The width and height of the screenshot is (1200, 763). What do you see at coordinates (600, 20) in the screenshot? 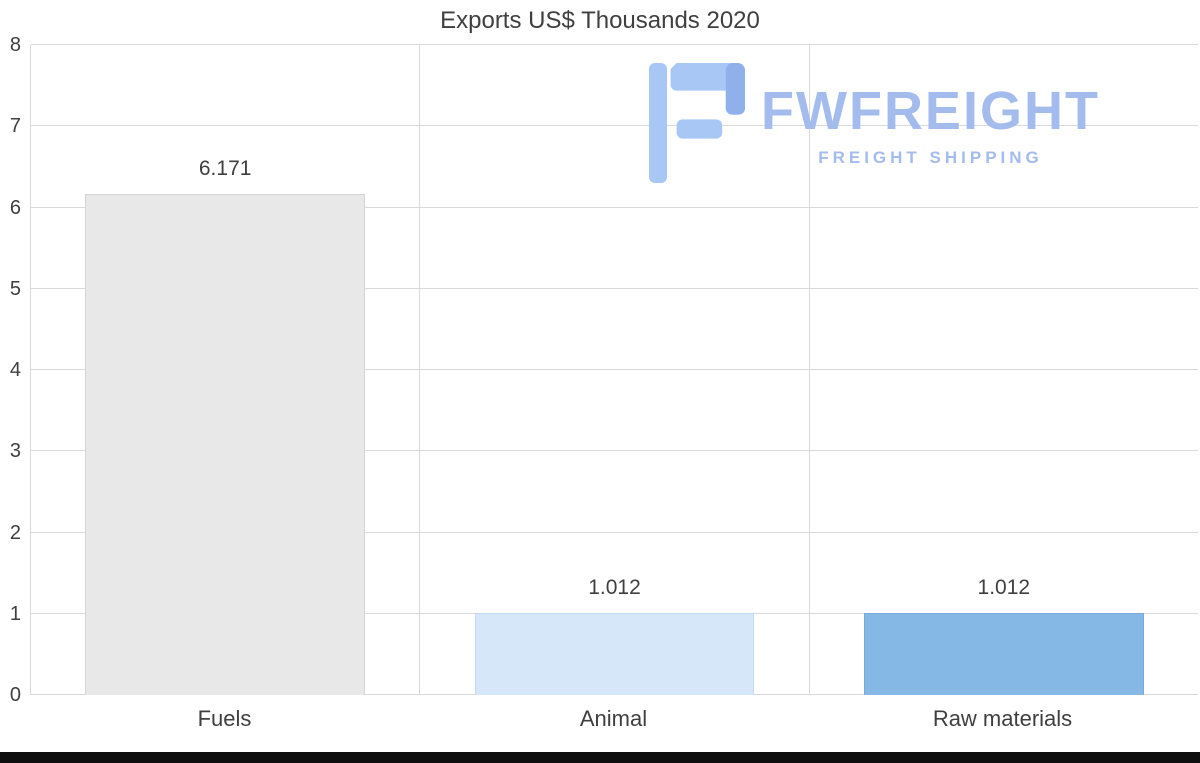
I see `chart-title: Exports US$ Thousands 2020` at bounding box center [600, 20].